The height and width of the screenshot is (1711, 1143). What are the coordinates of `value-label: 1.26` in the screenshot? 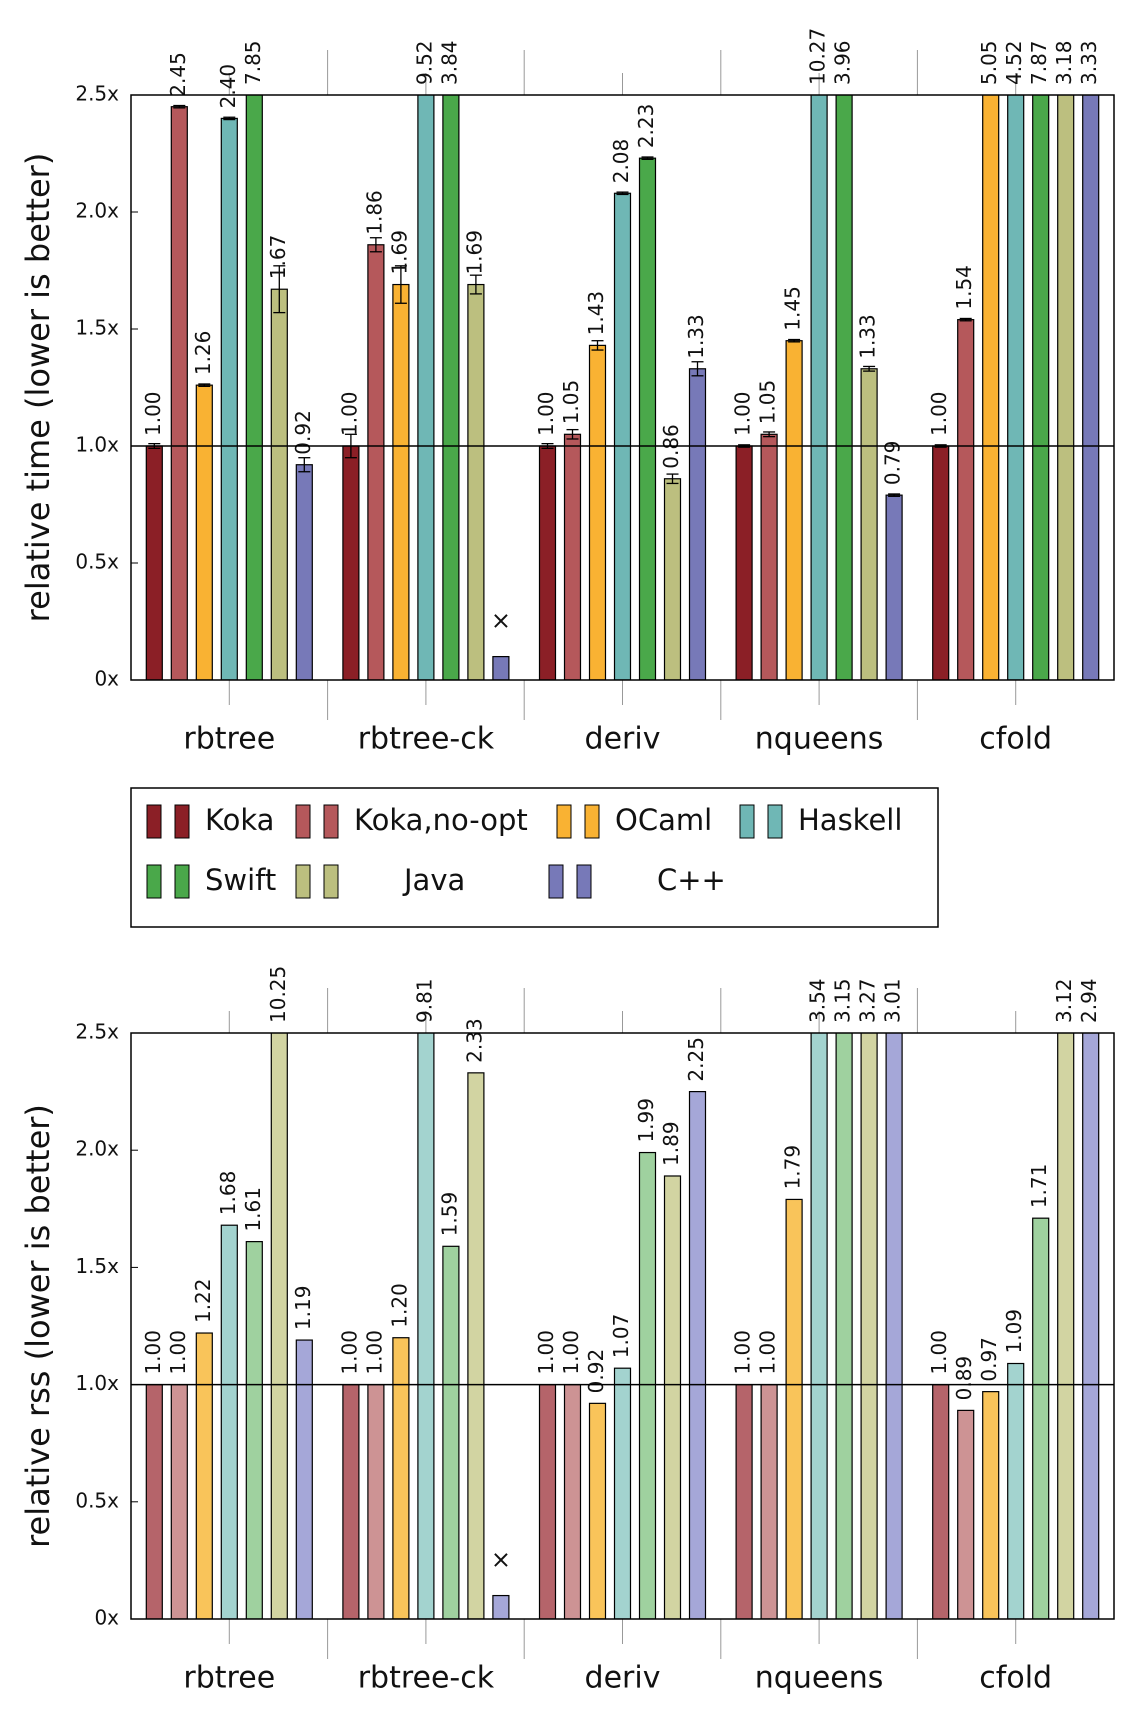 It's located at (203, 353).